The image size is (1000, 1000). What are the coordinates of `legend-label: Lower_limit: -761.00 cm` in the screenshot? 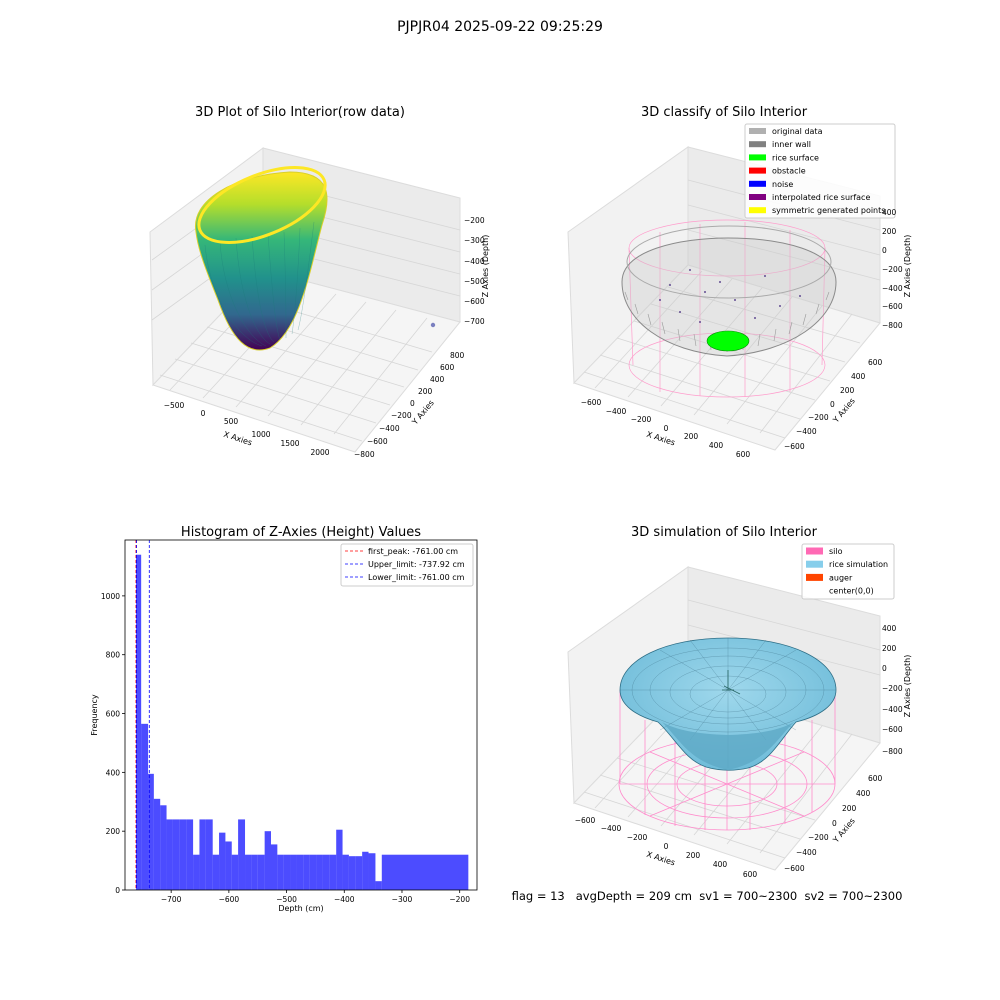 It's located at (416, 577).